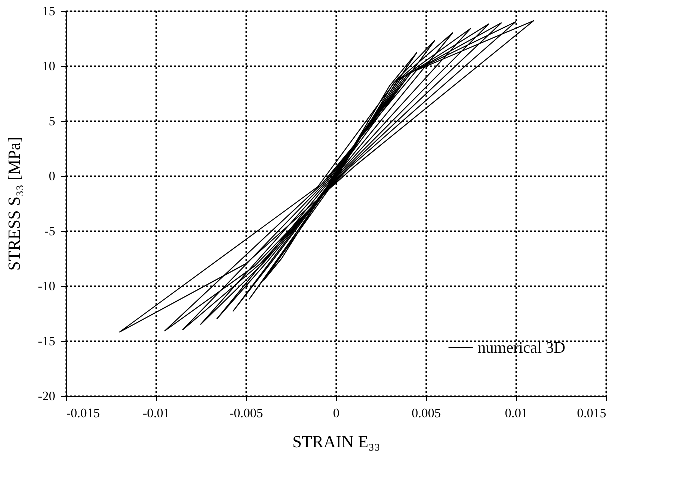 This screenshot has height=490, width=675. What do you see at coordinates (50, 231) in the screenshot?
I see `y-tick-label: -5` at bounding box center [50, 231].